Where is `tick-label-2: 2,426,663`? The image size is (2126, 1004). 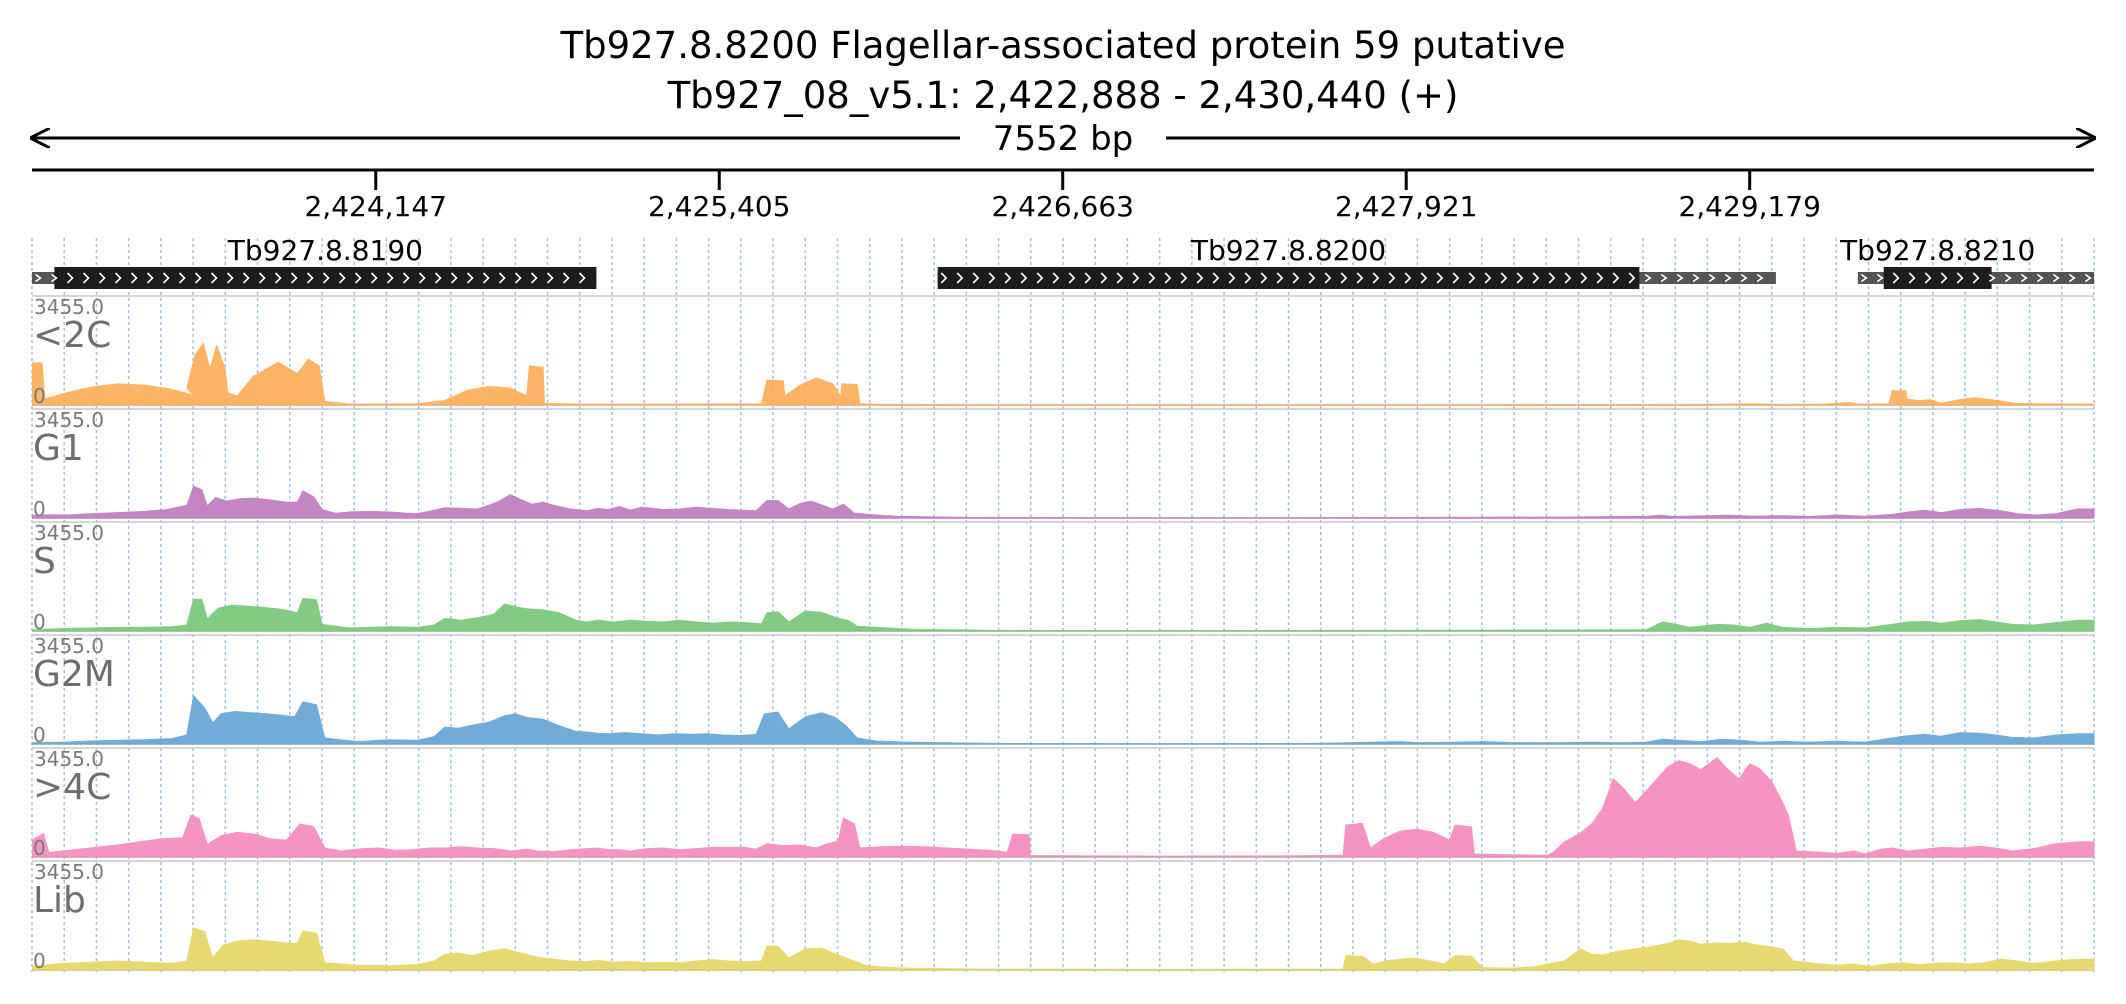
tick-label-2: 2,426,663 is located at coordinates (1062, 206).